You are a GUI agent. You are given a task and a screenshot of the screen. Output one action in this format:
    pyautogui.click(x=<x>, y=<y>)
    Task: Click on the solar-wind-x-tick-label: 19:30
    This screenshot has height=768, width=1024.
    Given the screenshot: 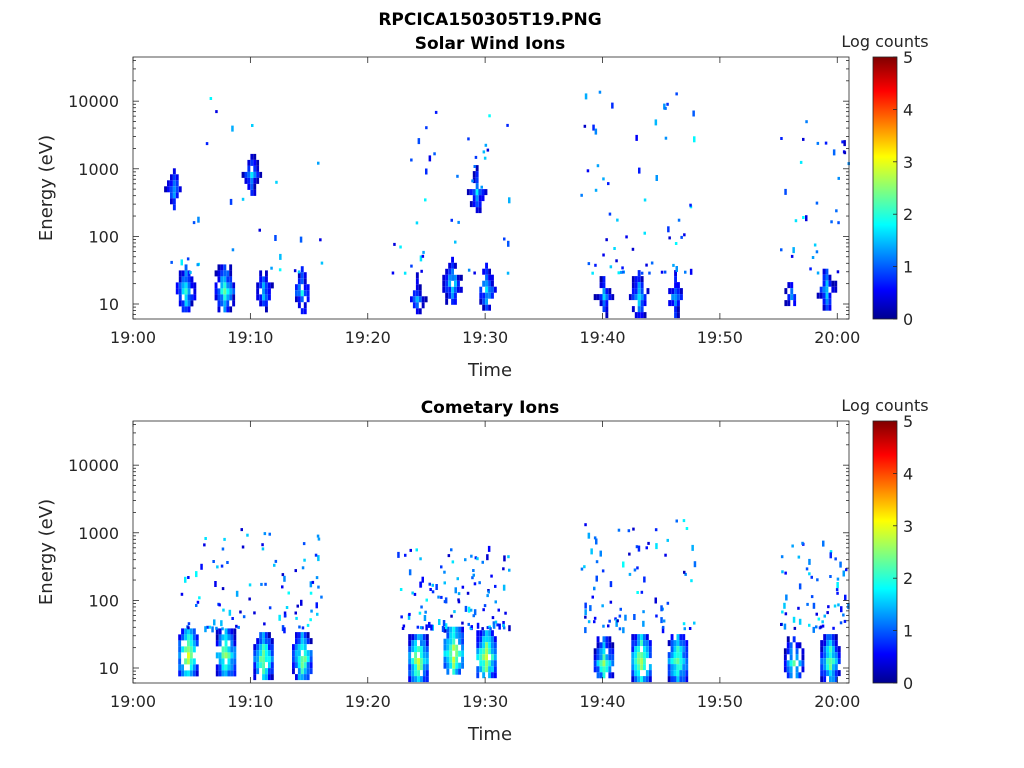 What is the action you would take?
    pyautogui.click(x=485, y=337)
    